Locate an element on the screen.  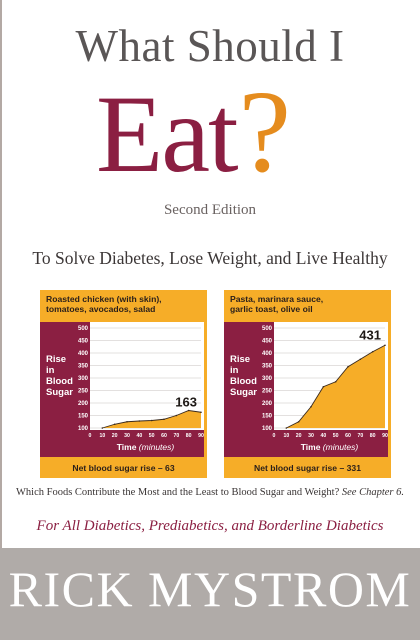
chart-title: garlic toast, olive oil is located at coordinates (271, 309).